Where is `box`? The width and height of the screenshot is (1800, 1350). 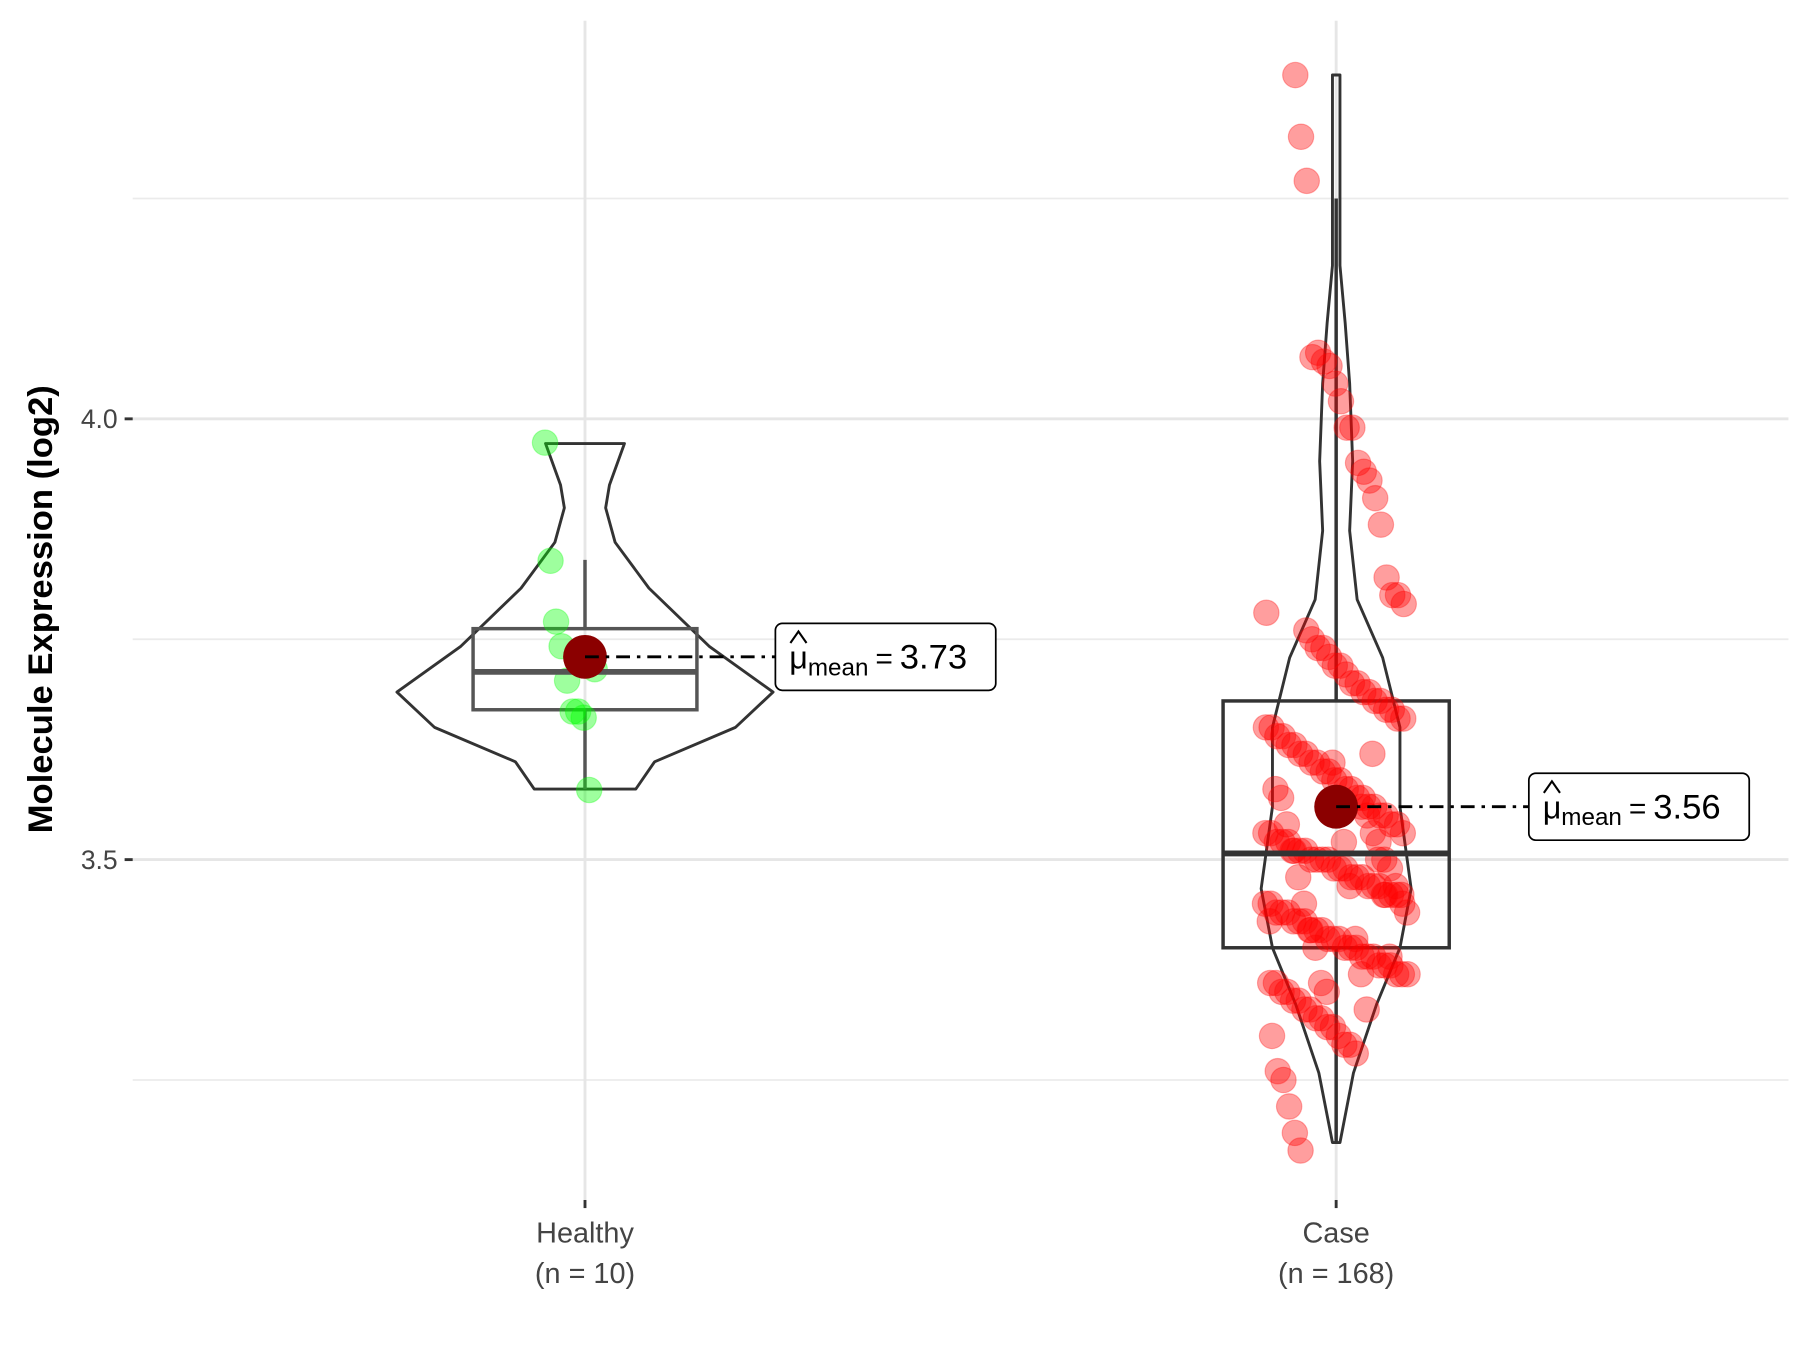
box is located at coordinates (1336, 824).